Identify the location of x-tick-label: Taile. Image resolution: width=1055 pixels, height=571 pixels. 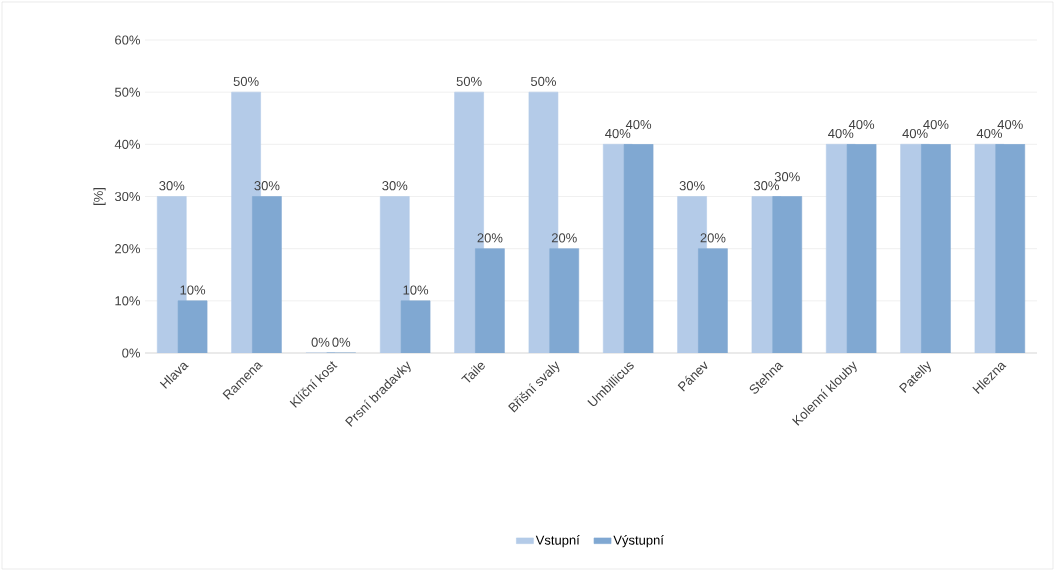
(473, 372).